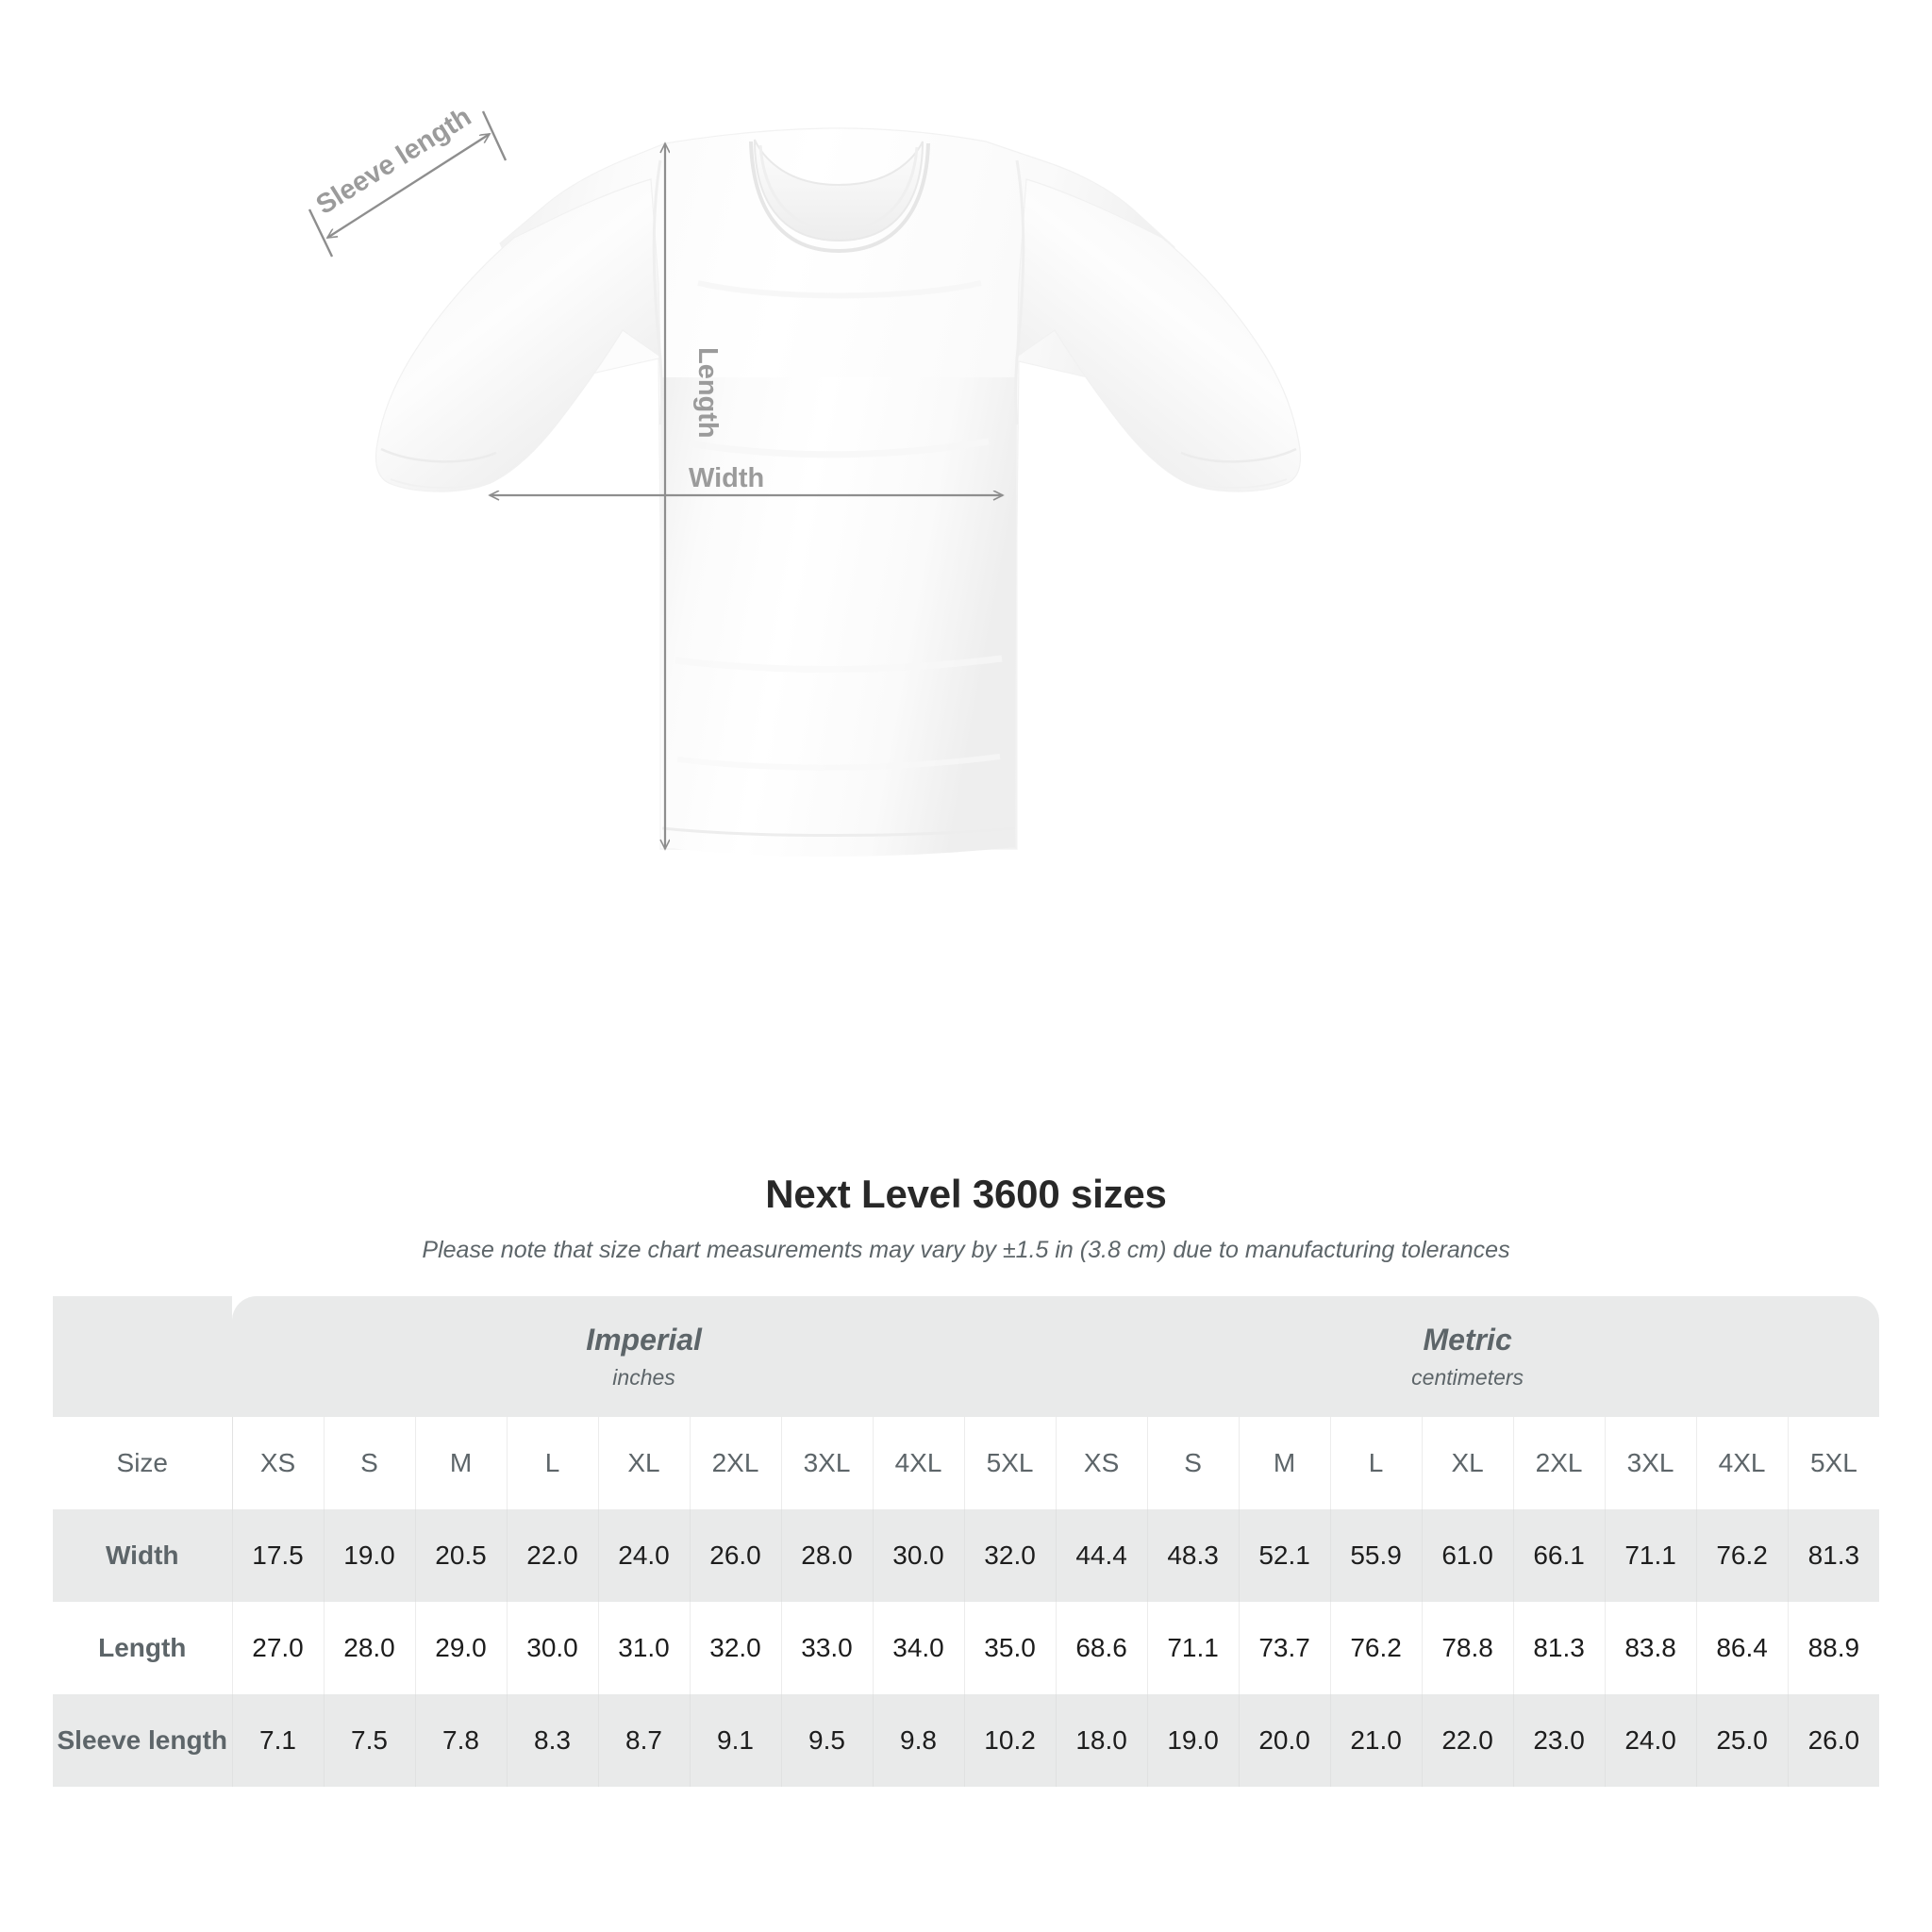  I want to click on cell-sleeve-length-imperial-l: 8.3, so click(553, 1741).